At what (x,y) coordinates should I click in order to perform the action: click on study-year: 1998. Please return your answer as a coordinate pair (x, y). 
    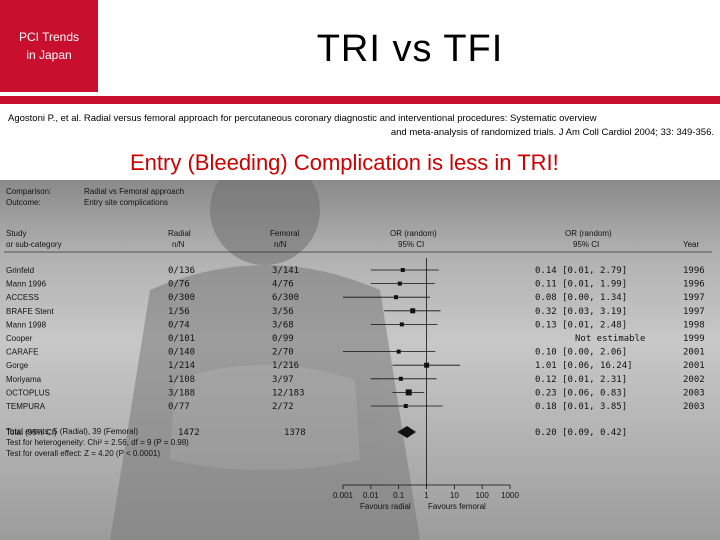
    Looking at the image, I should click on (694, 325).